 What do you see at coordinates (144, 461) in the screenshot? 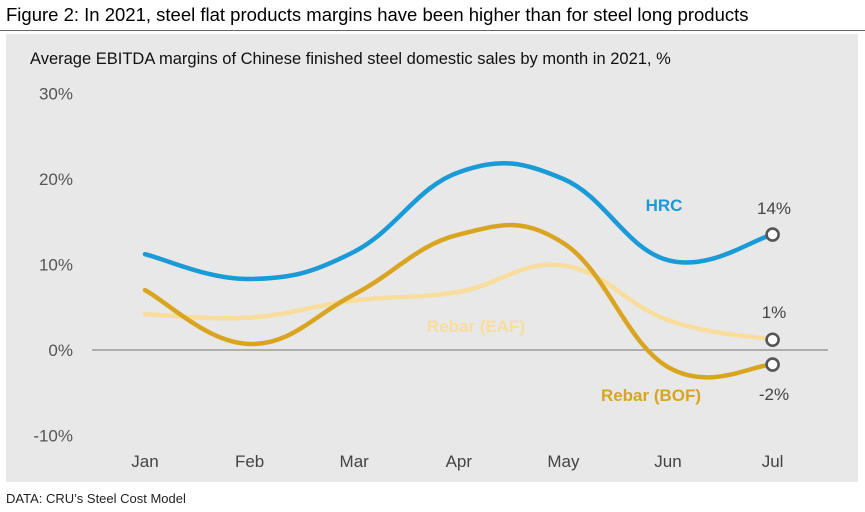
I see `x-tick-label: Jan` at bounding box center [144, 461].